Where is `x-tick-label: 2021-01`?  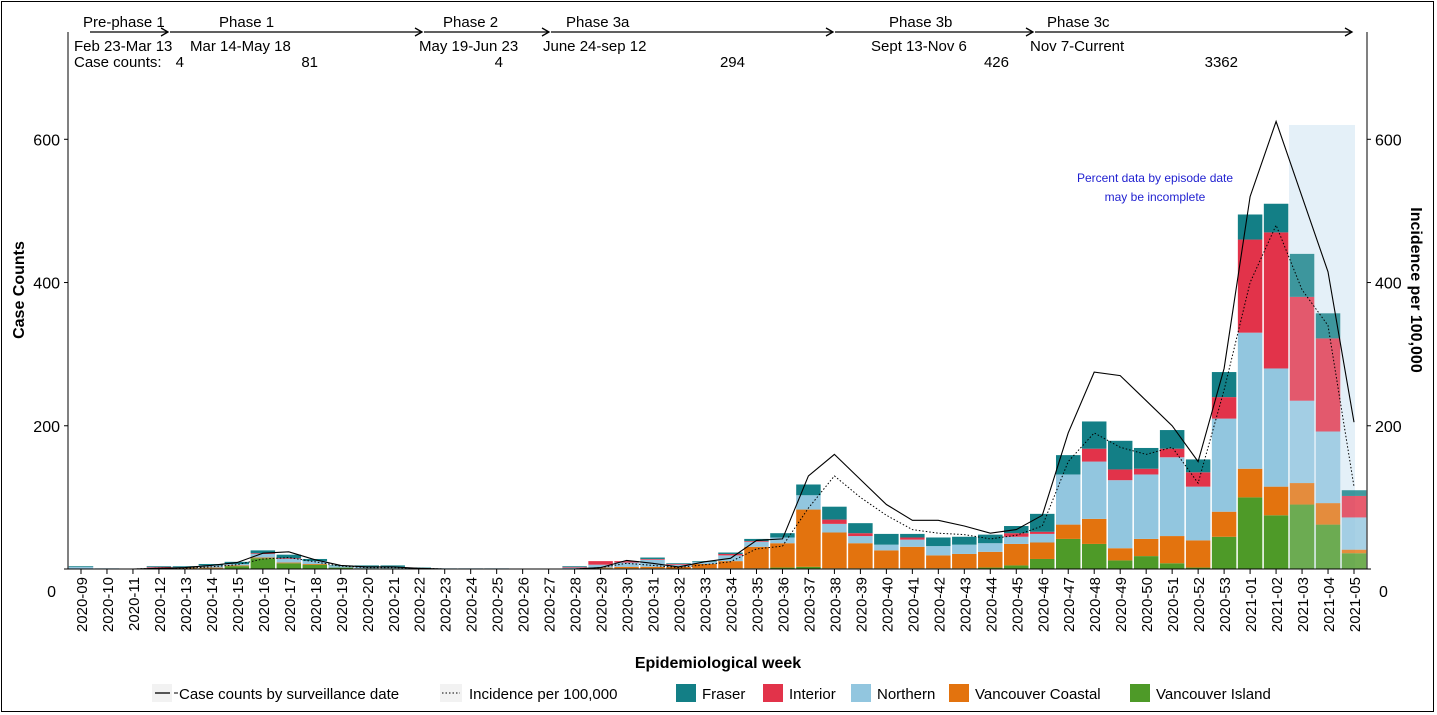 x-tick-label: 2021-01 is located at coordinates (1251, 604).